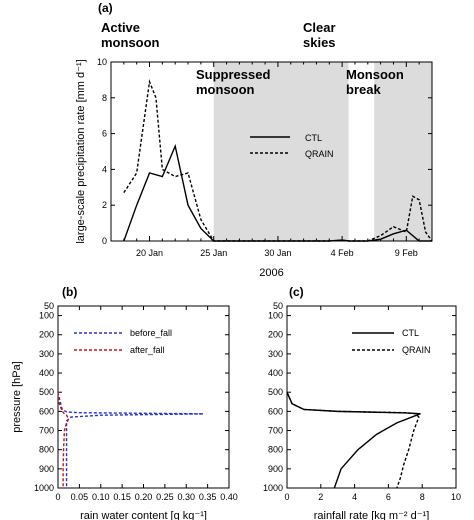 This screenshot has width=474, height=520. I want to click on y-tick-label: 6, so click(104, 134).